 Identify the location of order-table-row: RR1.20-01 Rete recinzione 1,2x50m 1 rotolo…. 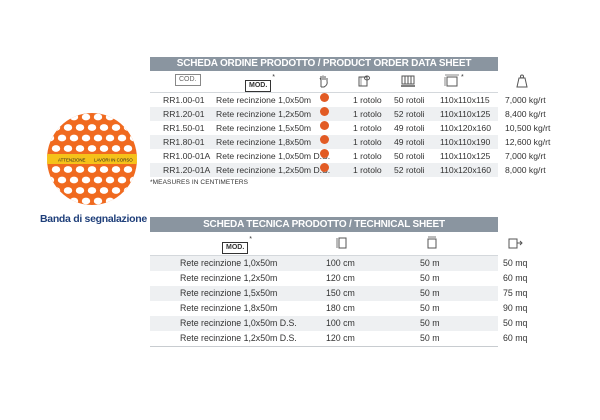
(348, 114).